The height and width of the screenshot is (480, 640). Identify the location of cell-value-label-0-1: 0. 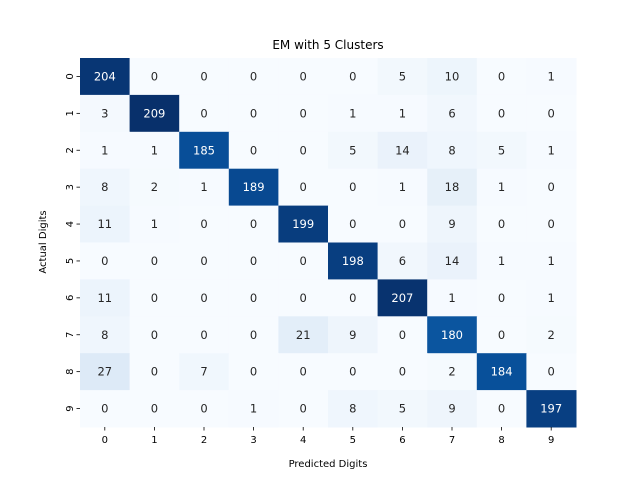
(154, 76).